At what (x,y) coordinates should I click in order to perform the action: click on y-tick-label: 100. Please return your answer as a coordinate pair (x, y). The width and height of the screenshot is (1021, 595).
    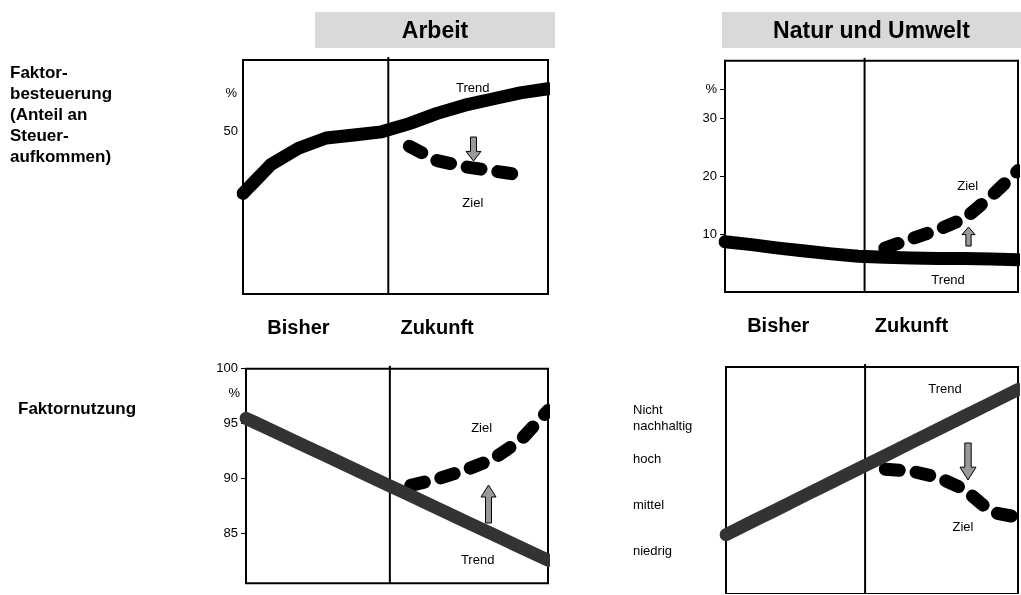
    Looking at the image, I should click on (227, 368).